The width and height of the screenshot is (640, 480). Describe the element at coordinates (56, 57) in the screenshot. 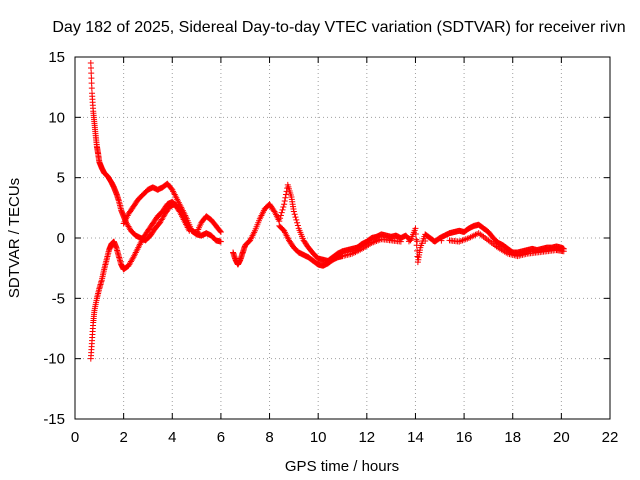

I see `y-tick-label: 15` at that location.